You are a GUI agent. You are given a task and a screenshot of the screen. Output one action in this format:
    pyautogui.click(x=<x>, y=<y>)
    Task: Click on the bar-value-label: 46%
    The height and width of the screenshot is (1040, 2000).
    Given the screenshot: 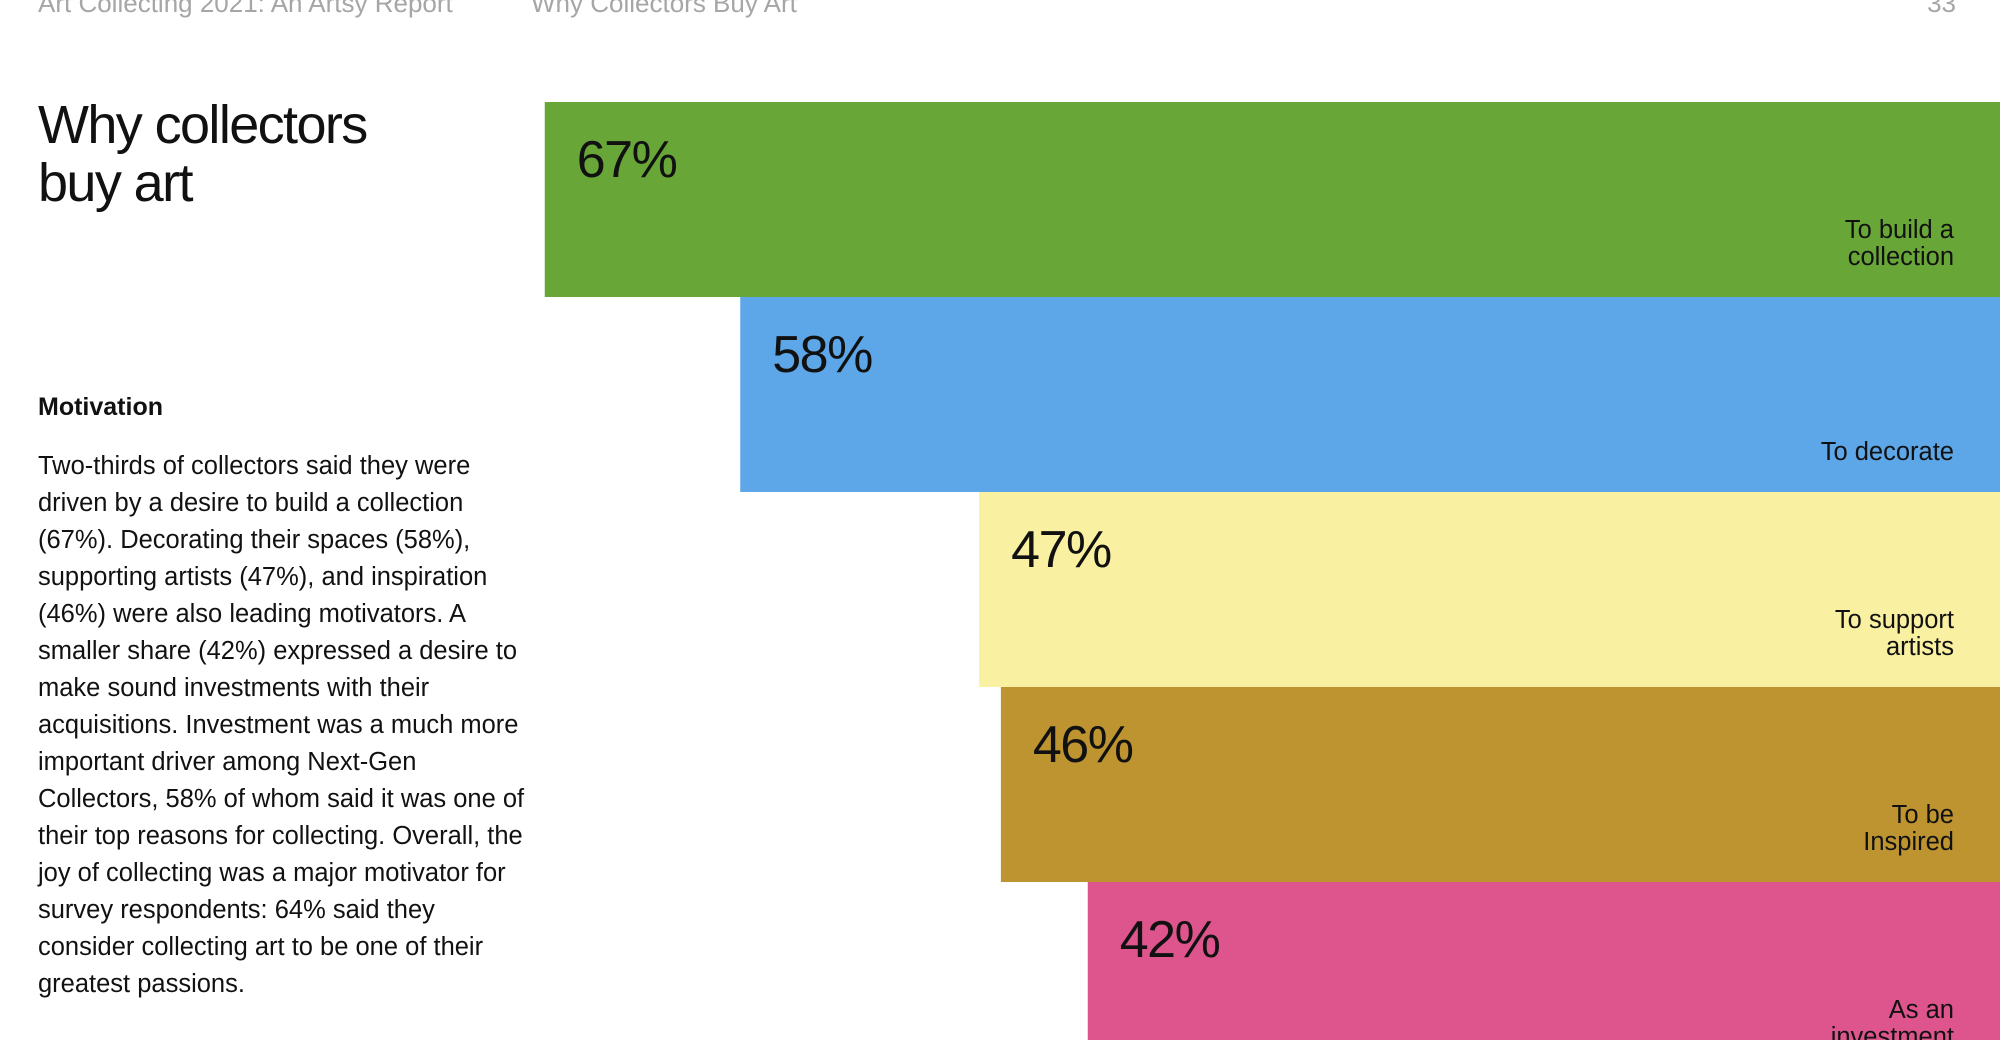 What is the action you would take?
    pyautogui.click(x=1083, y=745)
    